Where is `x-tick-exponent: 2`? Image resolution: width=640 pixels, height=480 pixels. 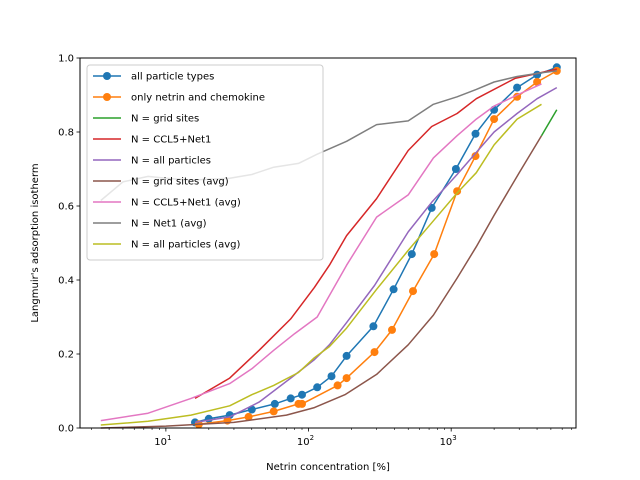 x-tick-exponent: 2 is located at coordinates (312, 438).